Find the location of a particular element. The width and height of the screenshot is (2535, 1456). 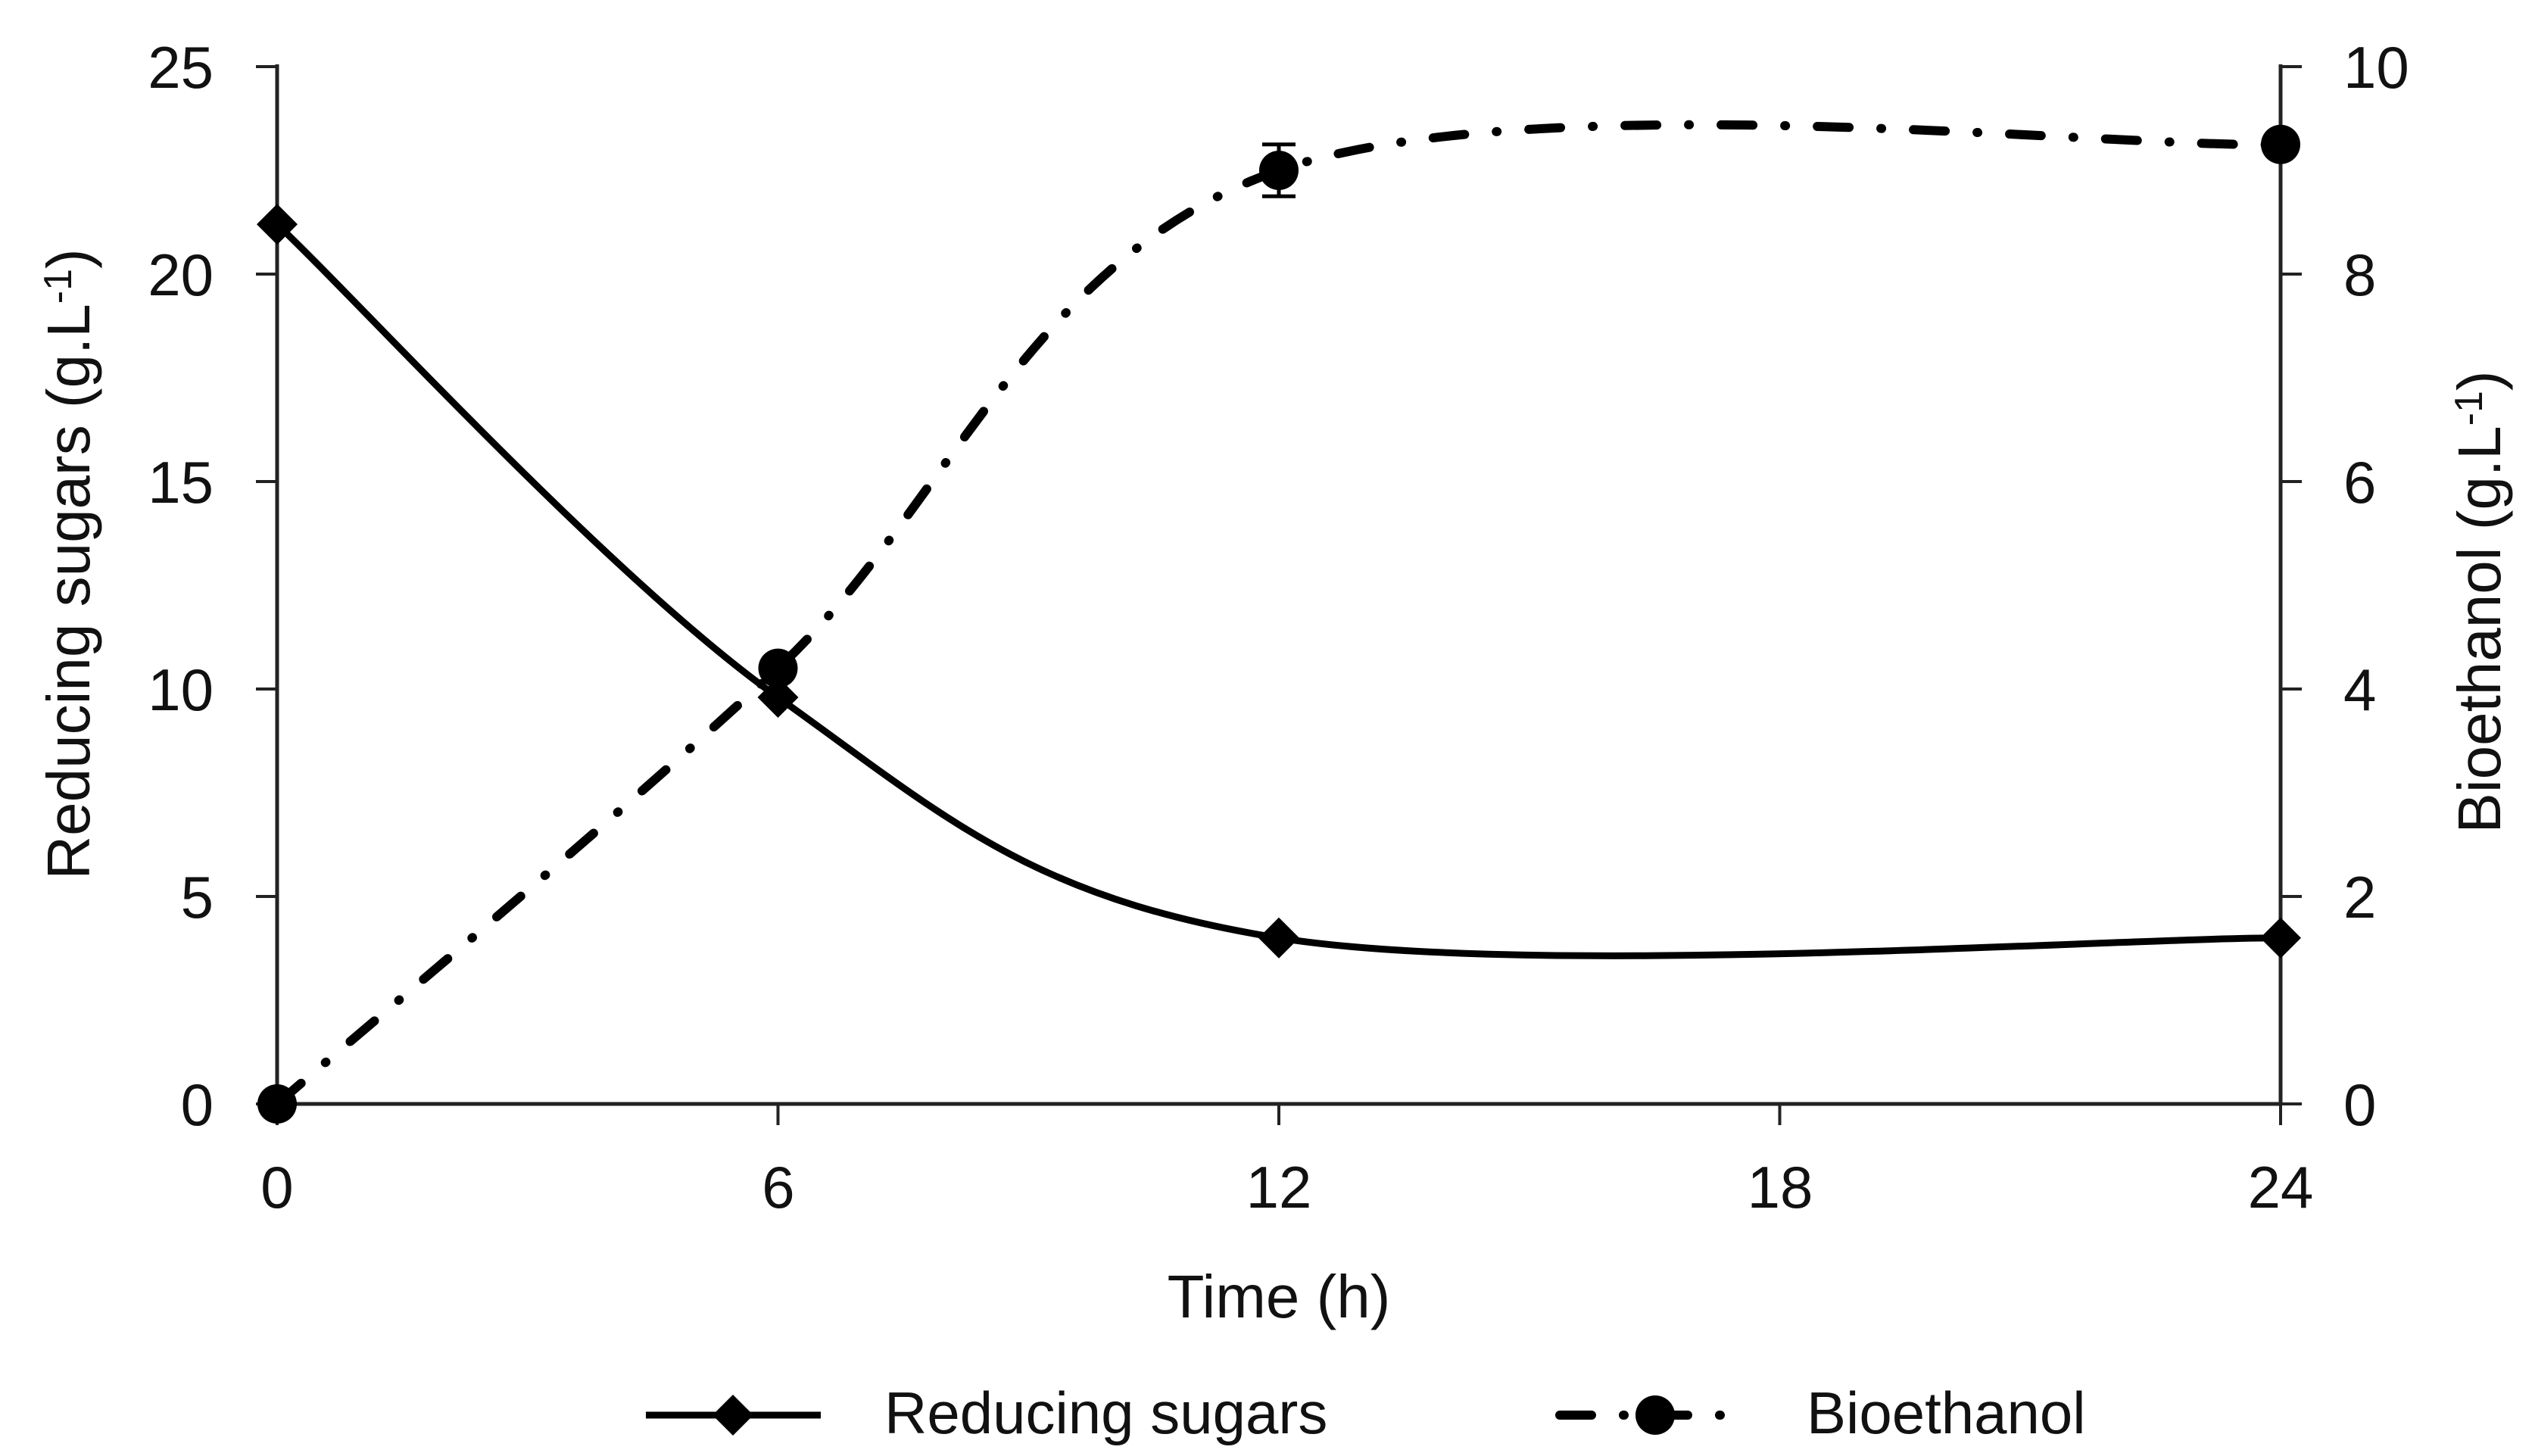

marker-reducing-sugars-t6 is located at coordinates (778, 697).